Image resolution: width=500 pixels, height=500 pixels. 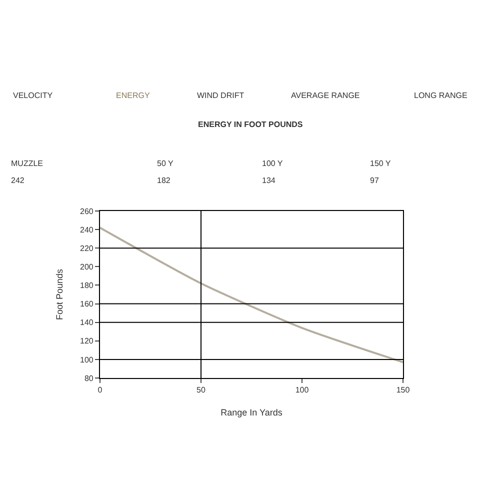 What do you see at coordinates (325, 95) in the screenshot?
I see `text: AVERAGE RANGE` at bounding box center [325, 95].